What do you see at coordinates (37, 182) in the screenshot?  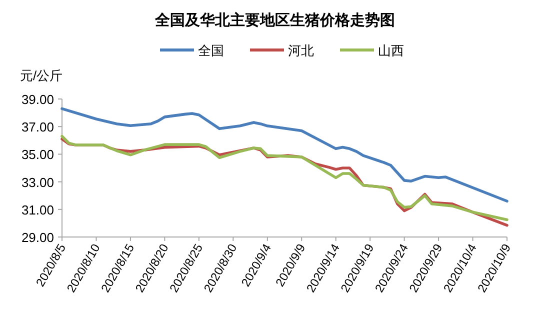 I see `y-tick-label: 33.00` at bounding box center [37, 182].